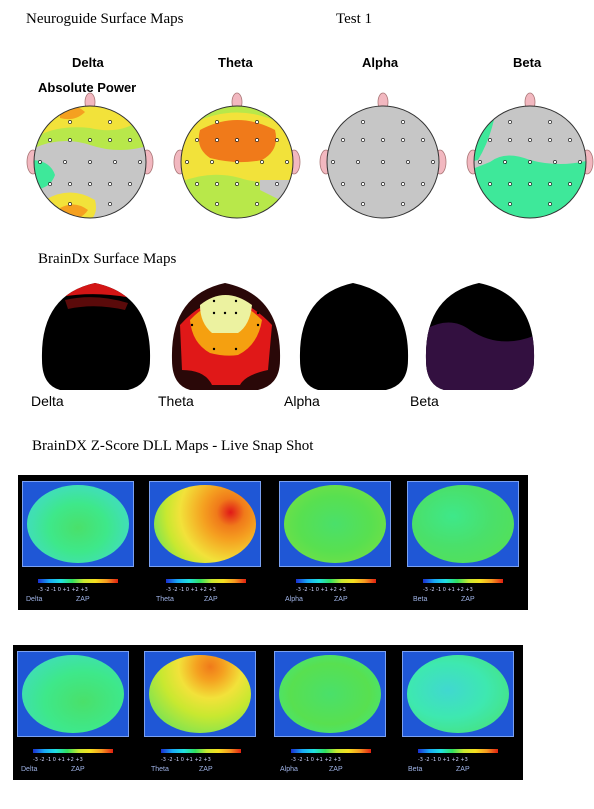 The image size is (594, 809). I want to click on zscale-2b-ticks: -3 -2 -1 0 +1 +2 +3, so click(186, 760).